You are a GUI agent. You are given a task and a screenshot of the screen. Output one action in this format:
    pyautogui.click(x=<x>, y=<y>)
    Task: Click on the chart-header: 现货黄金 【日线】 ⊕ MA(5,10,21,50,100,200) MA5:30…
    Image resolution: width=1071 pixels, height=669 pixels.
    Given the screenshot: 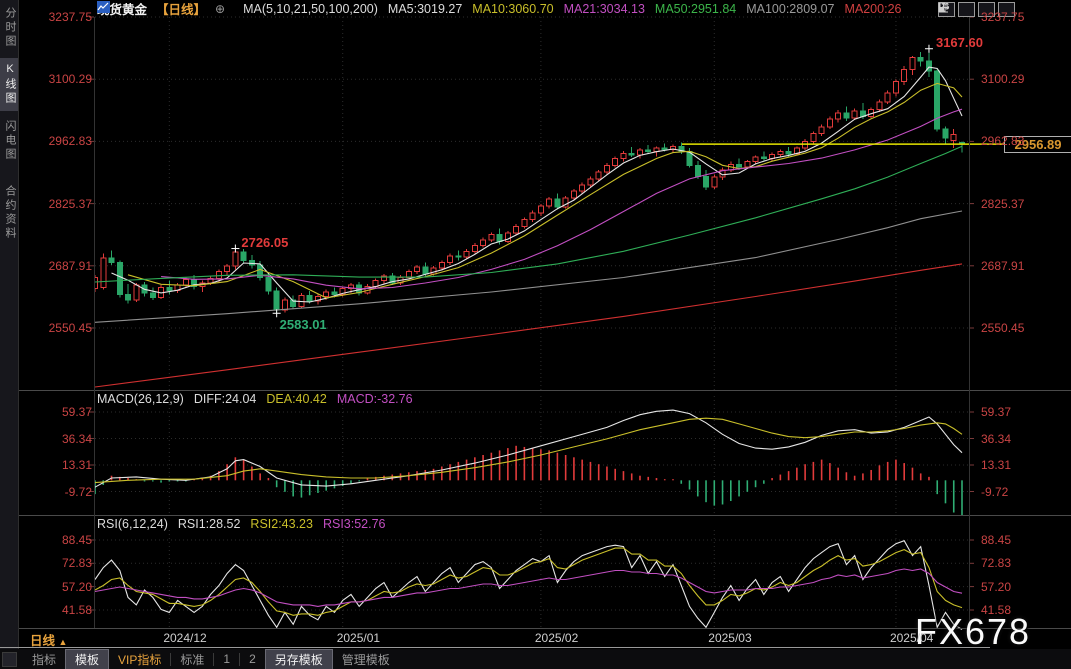 What is the action you would take?
    pyautogui.click(x=499, y=9)
    